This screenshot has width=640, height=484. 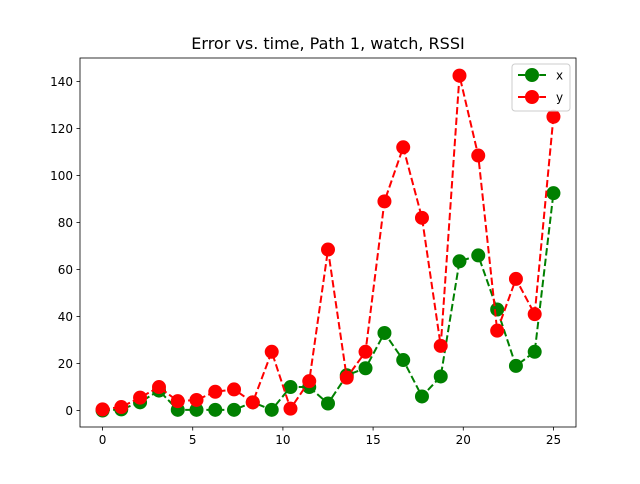 What do you see at coordinates (541, 87) in the screenshot?
I see `legend: xy` at bounding box center [541, 87].